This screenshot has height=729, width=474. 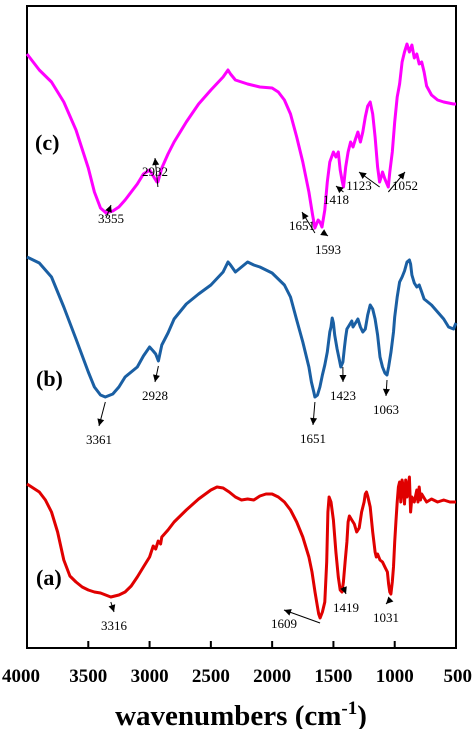 I want to click on peak-label-2: 1651, so click(x=302, y=225).